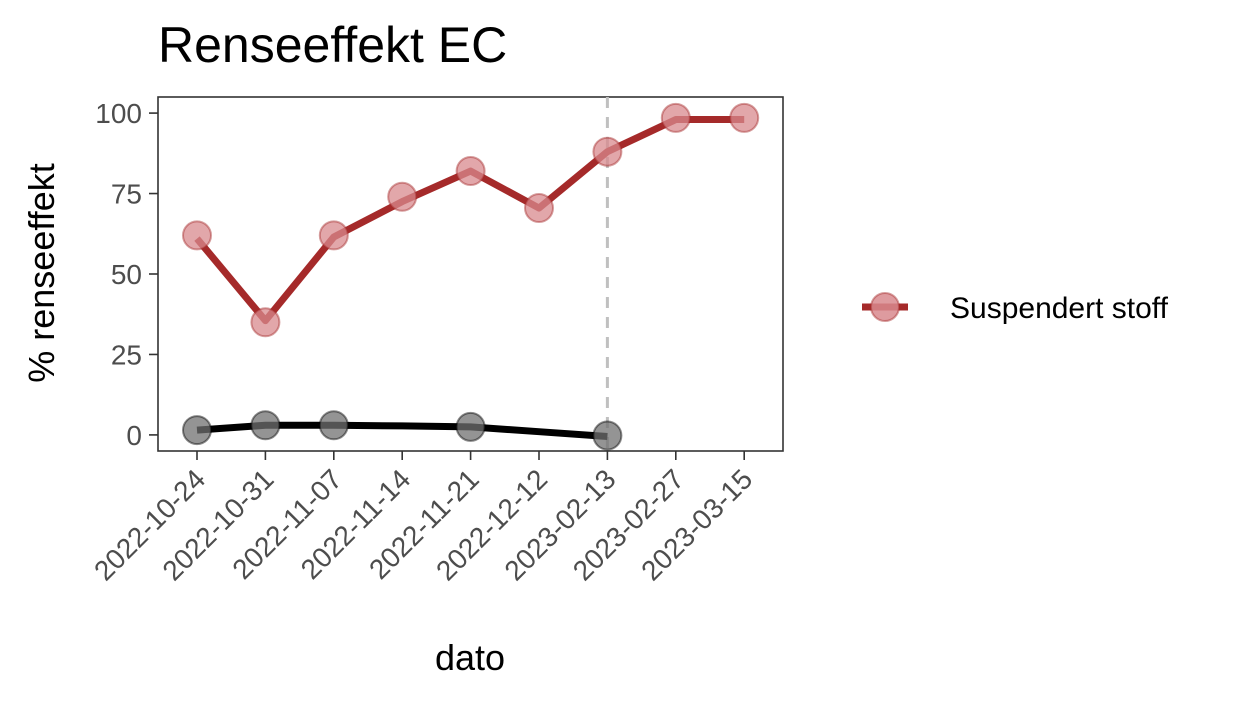 The height and width of the screenshot is (704, 1260). What do you see at coordinates (41, 272) in the screenshot?
I see `y-axis-title: % renseeffekt` at bounding box center [41, 272].